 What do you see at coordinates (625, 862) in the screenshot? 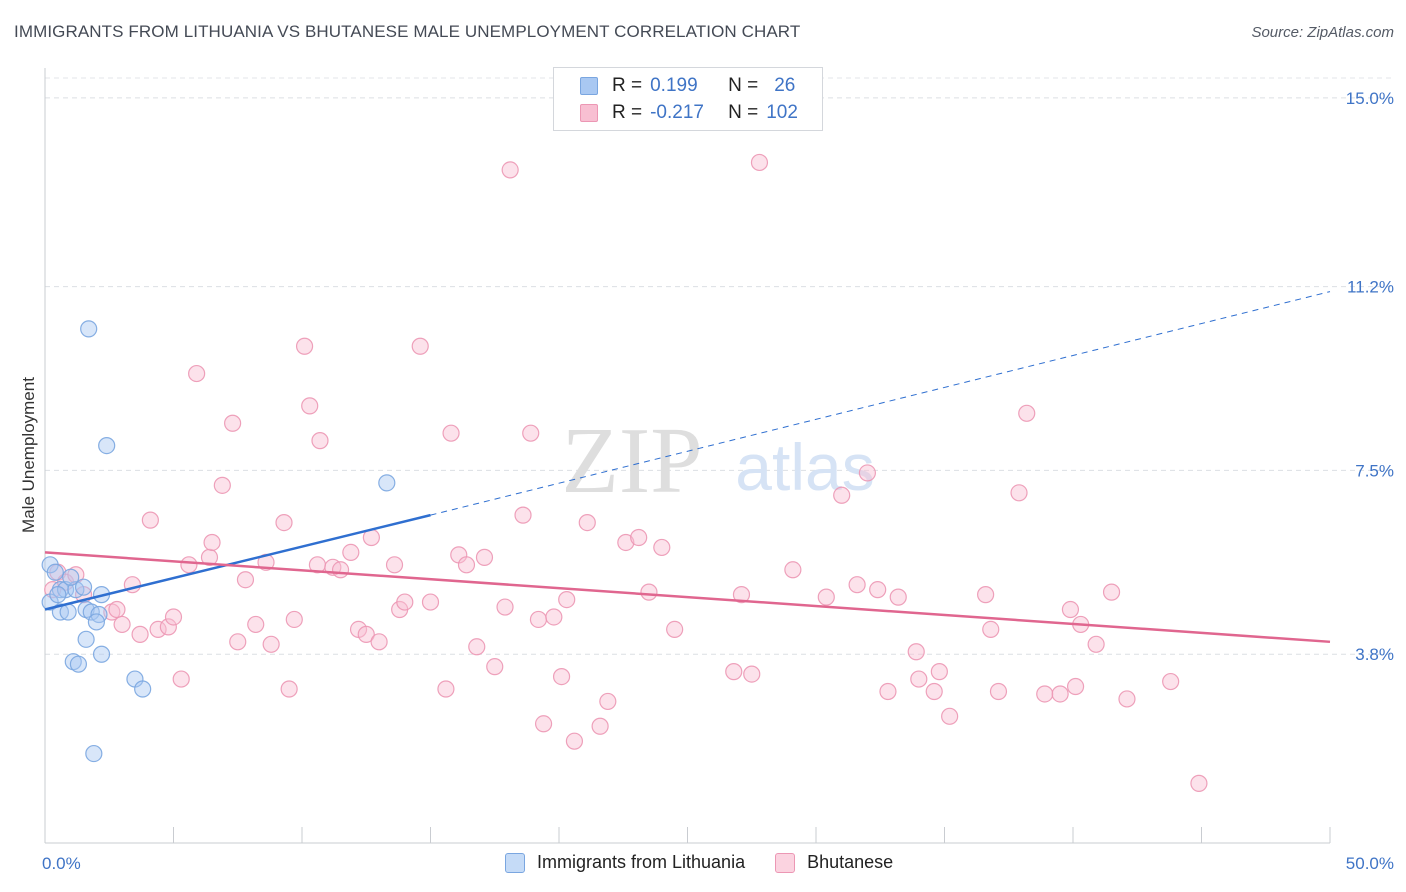
I see `legend-item-lithuania: Immigrants from Lithuania` at bounding box center [625, 862].